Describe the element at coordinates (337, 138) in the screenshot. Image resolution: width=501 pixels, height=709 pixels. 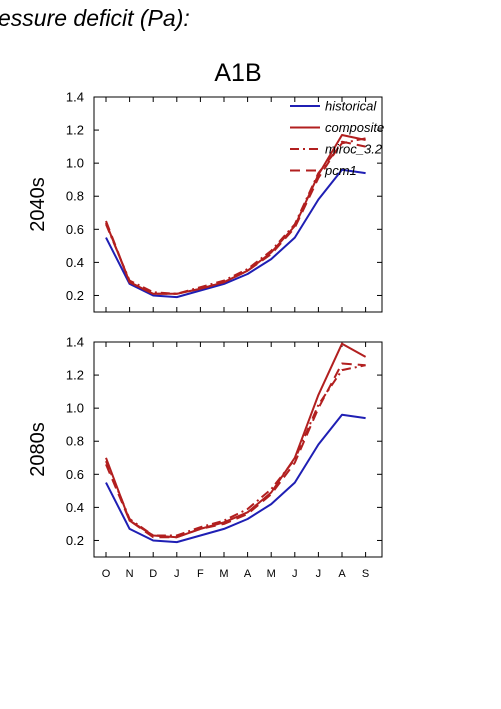
I see `legend: historical composite miroc_3.2 pcm1` at that location.